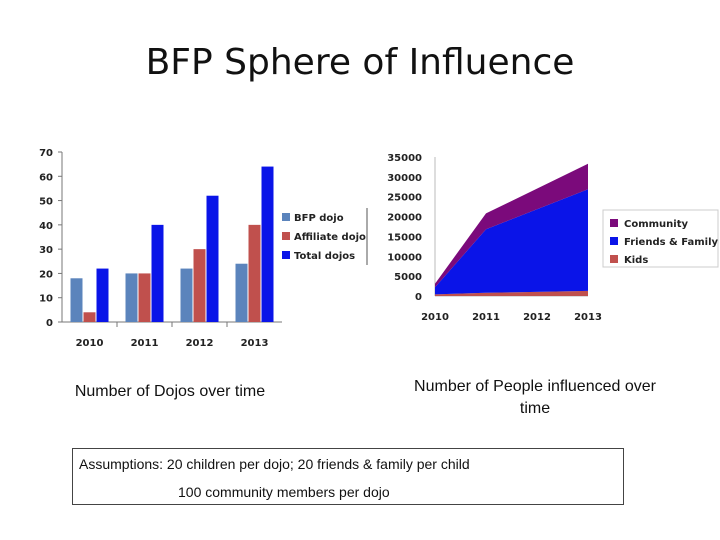  Describe the element at coordinates (435, 317) in the screenshot. I see `area-x-tick-label: 2010` at that location.